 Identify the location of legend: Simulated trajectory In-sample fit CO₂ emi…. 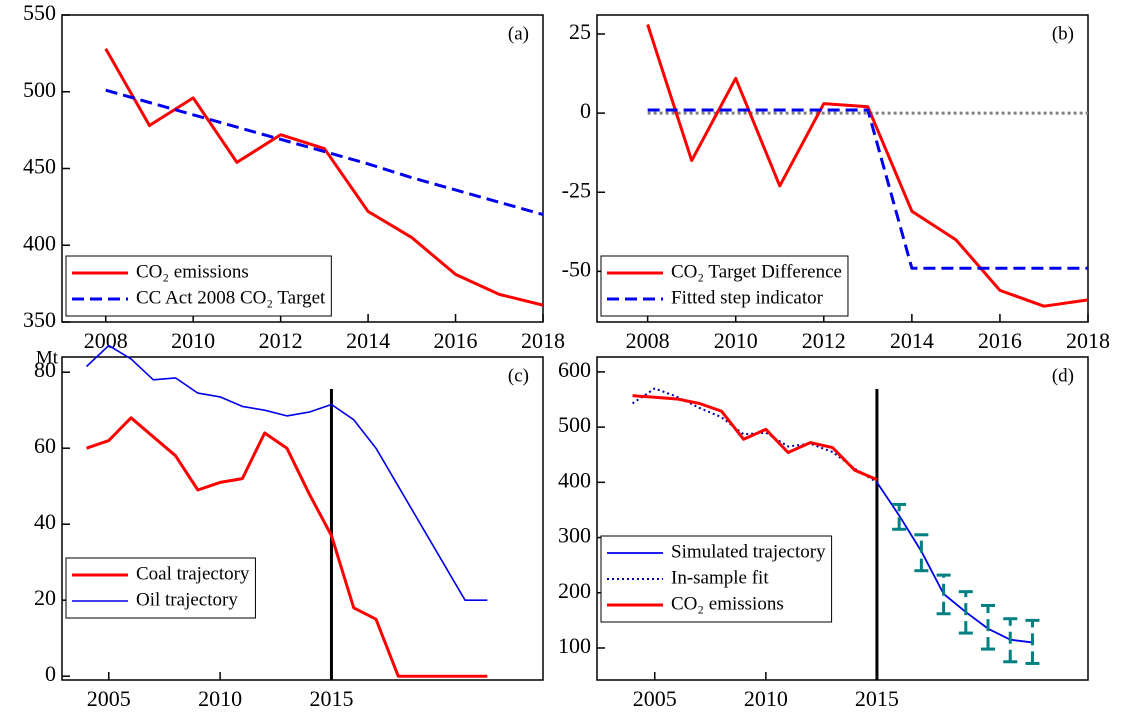
(716, 579).